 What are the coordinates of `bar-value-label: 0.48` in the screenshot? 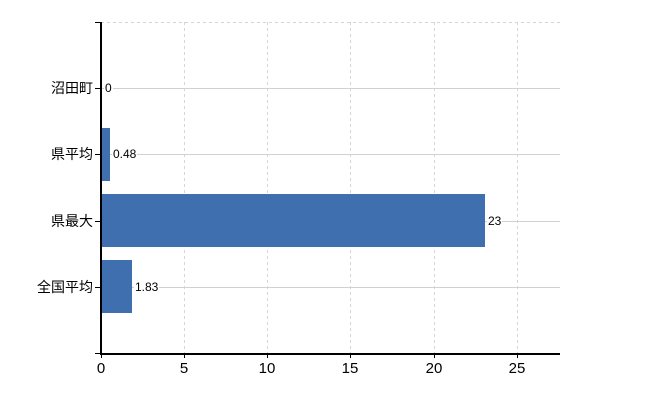 It's located at (125, 154).